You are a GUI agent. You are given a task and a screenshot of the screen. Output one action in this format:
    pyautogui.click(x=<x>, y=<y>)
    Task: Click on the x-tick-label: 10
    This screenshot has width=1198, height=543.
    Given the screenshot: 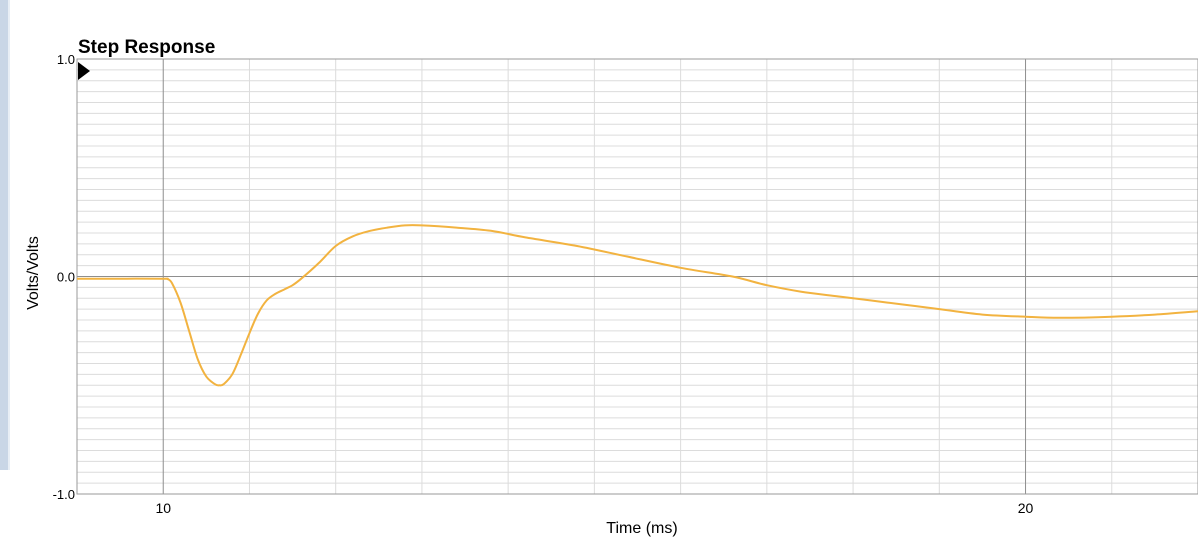 What is the action you would take?
    pyautogui.click(x=163, y=508)
    